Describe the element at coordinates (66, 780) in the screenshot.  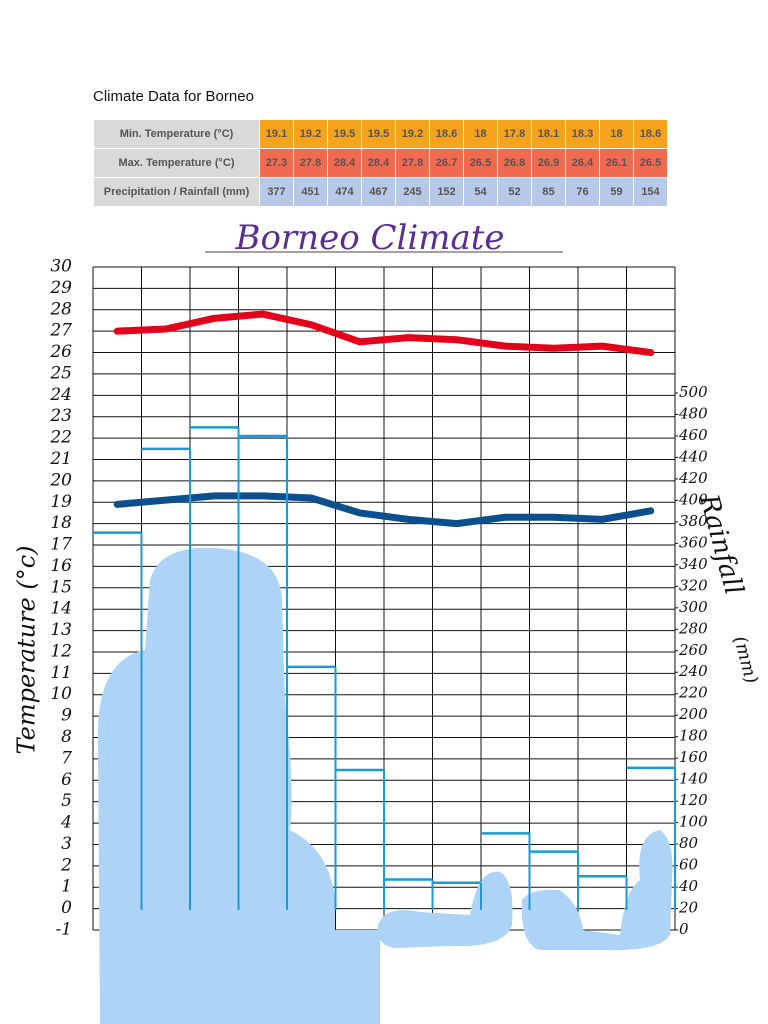
I see `y-tick-label: 6` at that location.